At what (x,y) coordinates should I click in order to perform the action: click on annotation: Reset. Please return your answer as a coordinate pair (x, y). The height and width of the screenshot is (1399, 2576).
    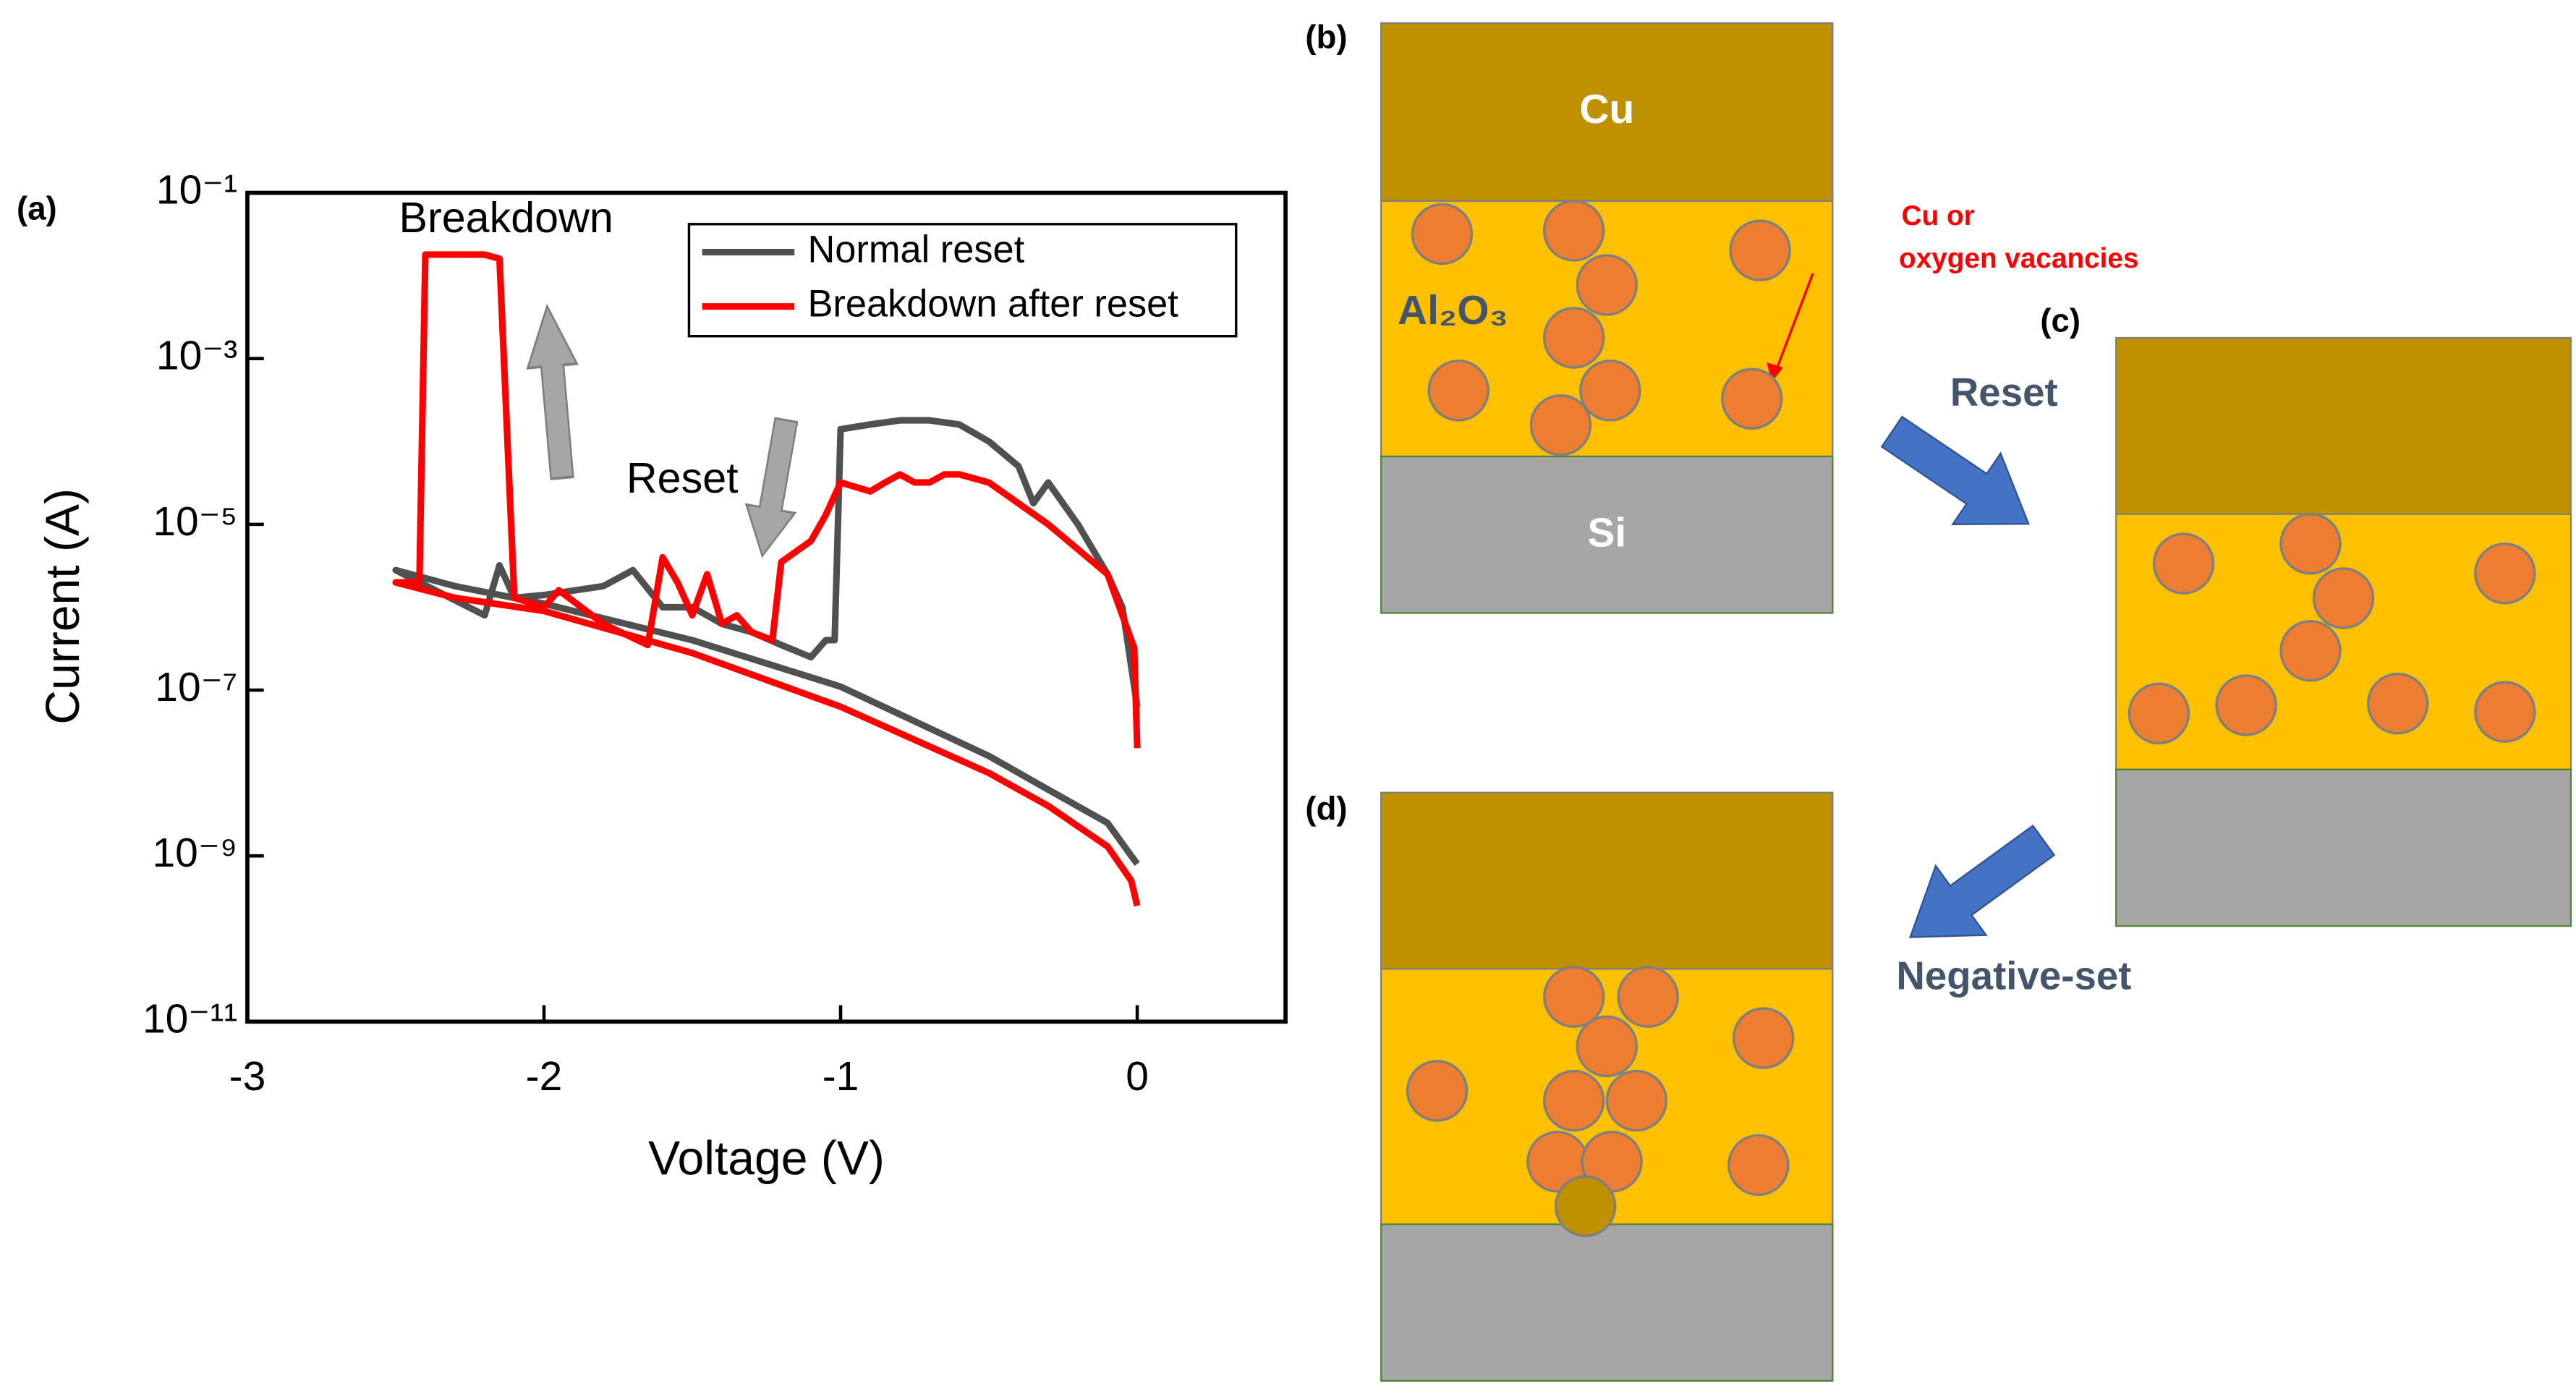
    Looking at the image, I should click on (682, 478).